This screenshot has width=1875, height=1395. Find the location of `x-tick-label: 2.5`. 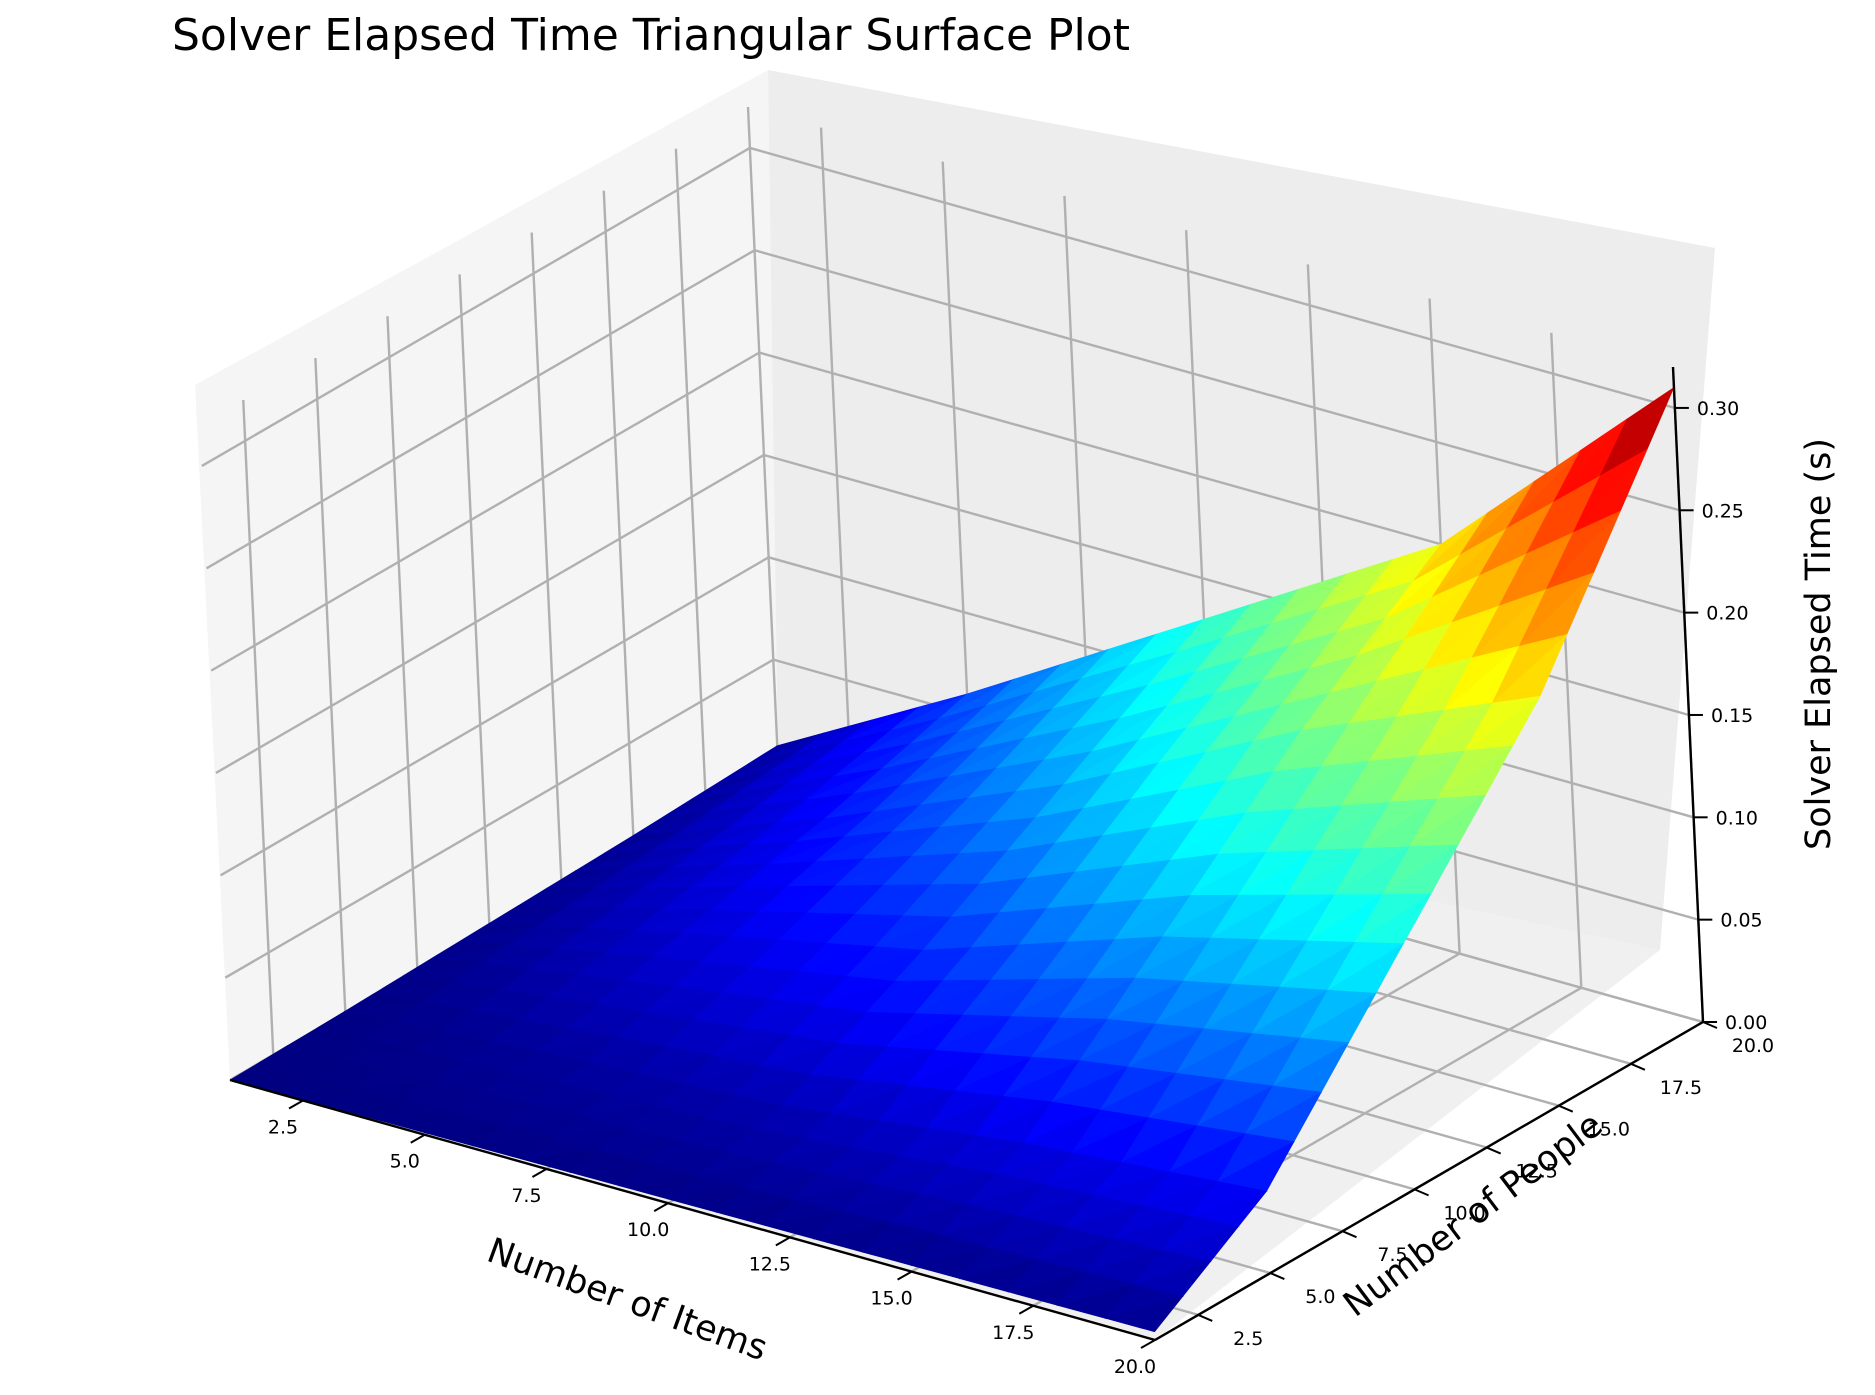

x-tick-label: 2.5 is located at coordinates (283, 1128).